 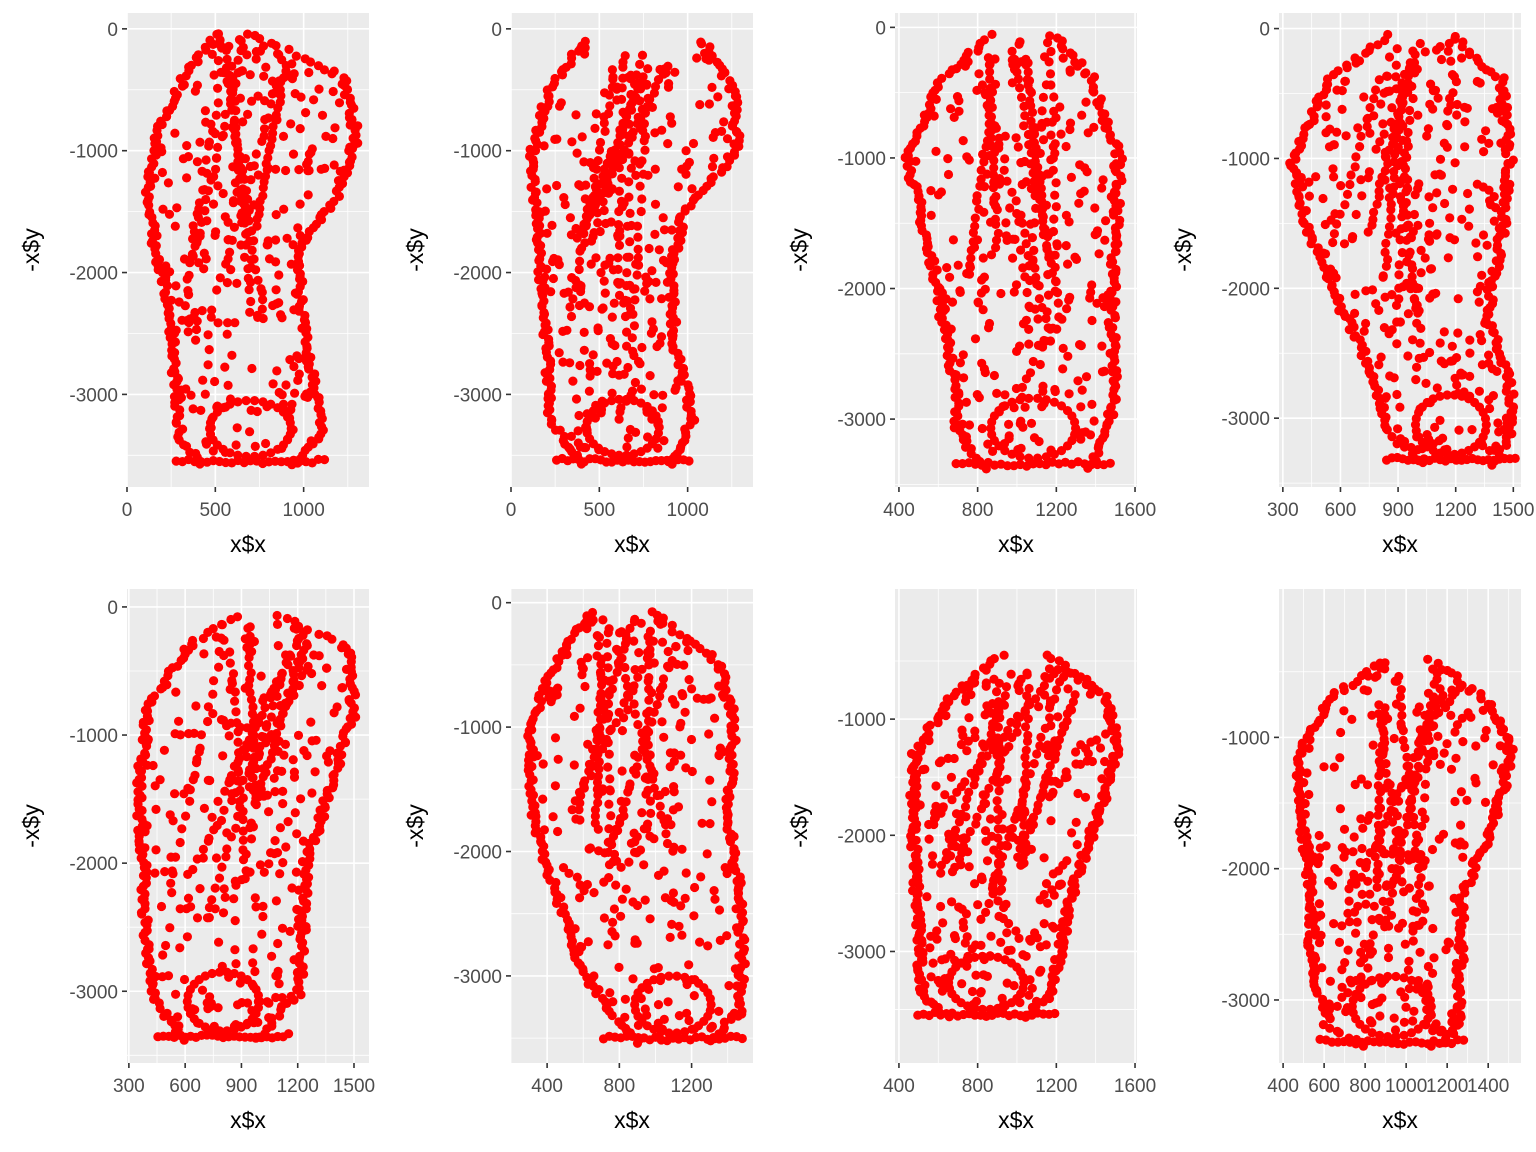 What do you see at coordinates (477, 395) in the screenshot?
I see `y-tick-label: -3000` at bounding box center [477, 395].